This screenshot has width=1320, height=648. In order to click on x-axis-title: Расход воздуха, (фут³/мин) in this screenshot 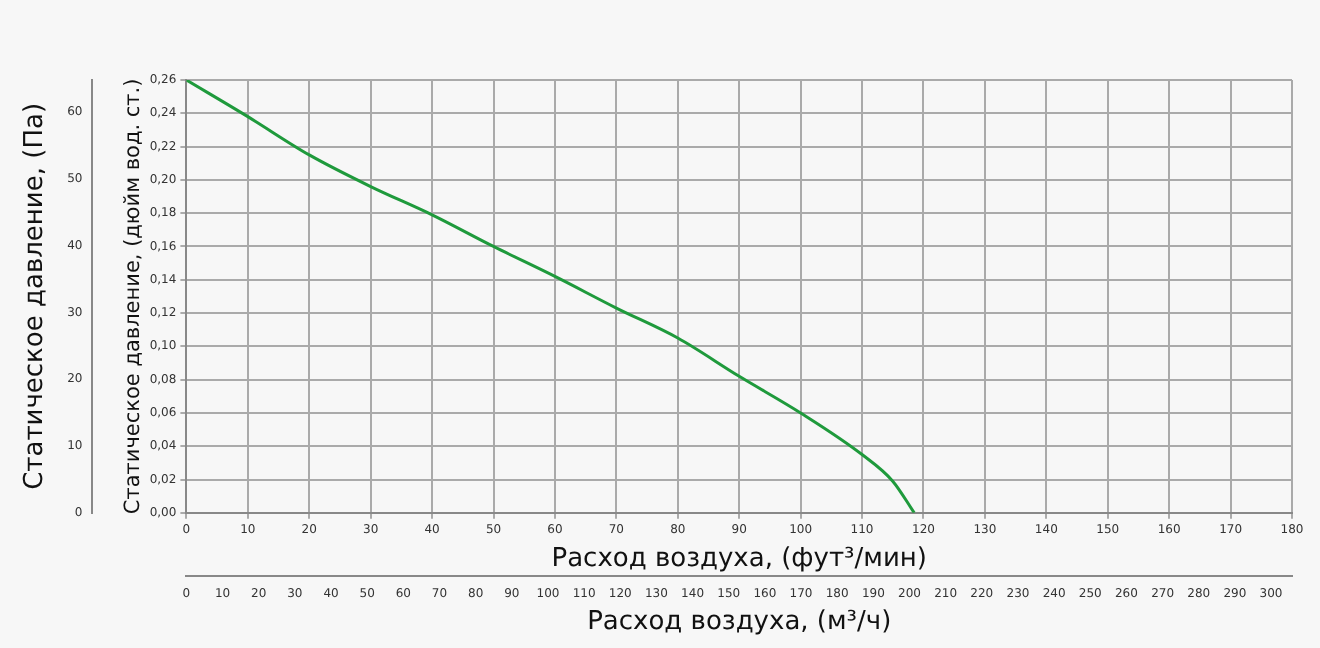, I will do `click(739, 558)`.